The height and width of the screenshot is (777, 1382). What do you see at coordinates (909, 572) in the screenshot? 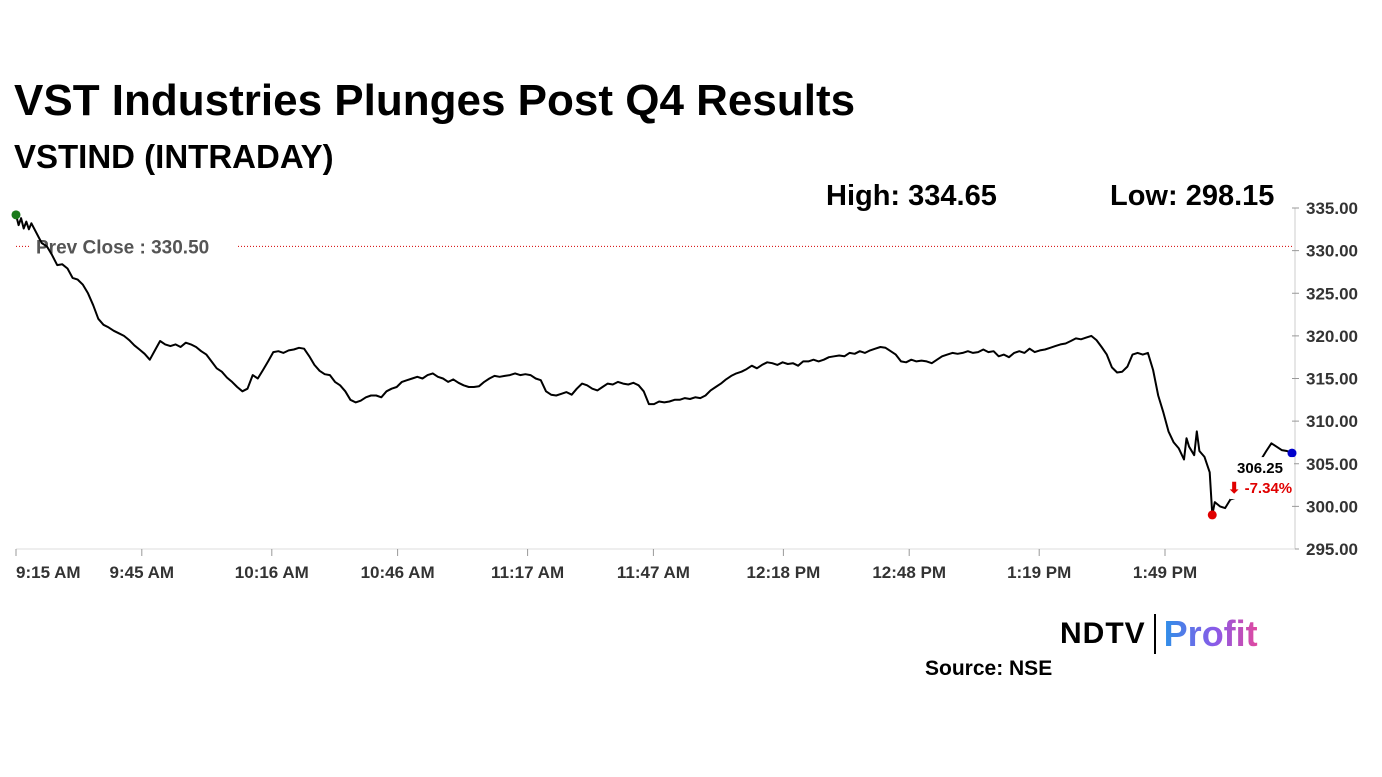
I see `x-tick-label: 12:48 PM` at bounding box center [909, 572].